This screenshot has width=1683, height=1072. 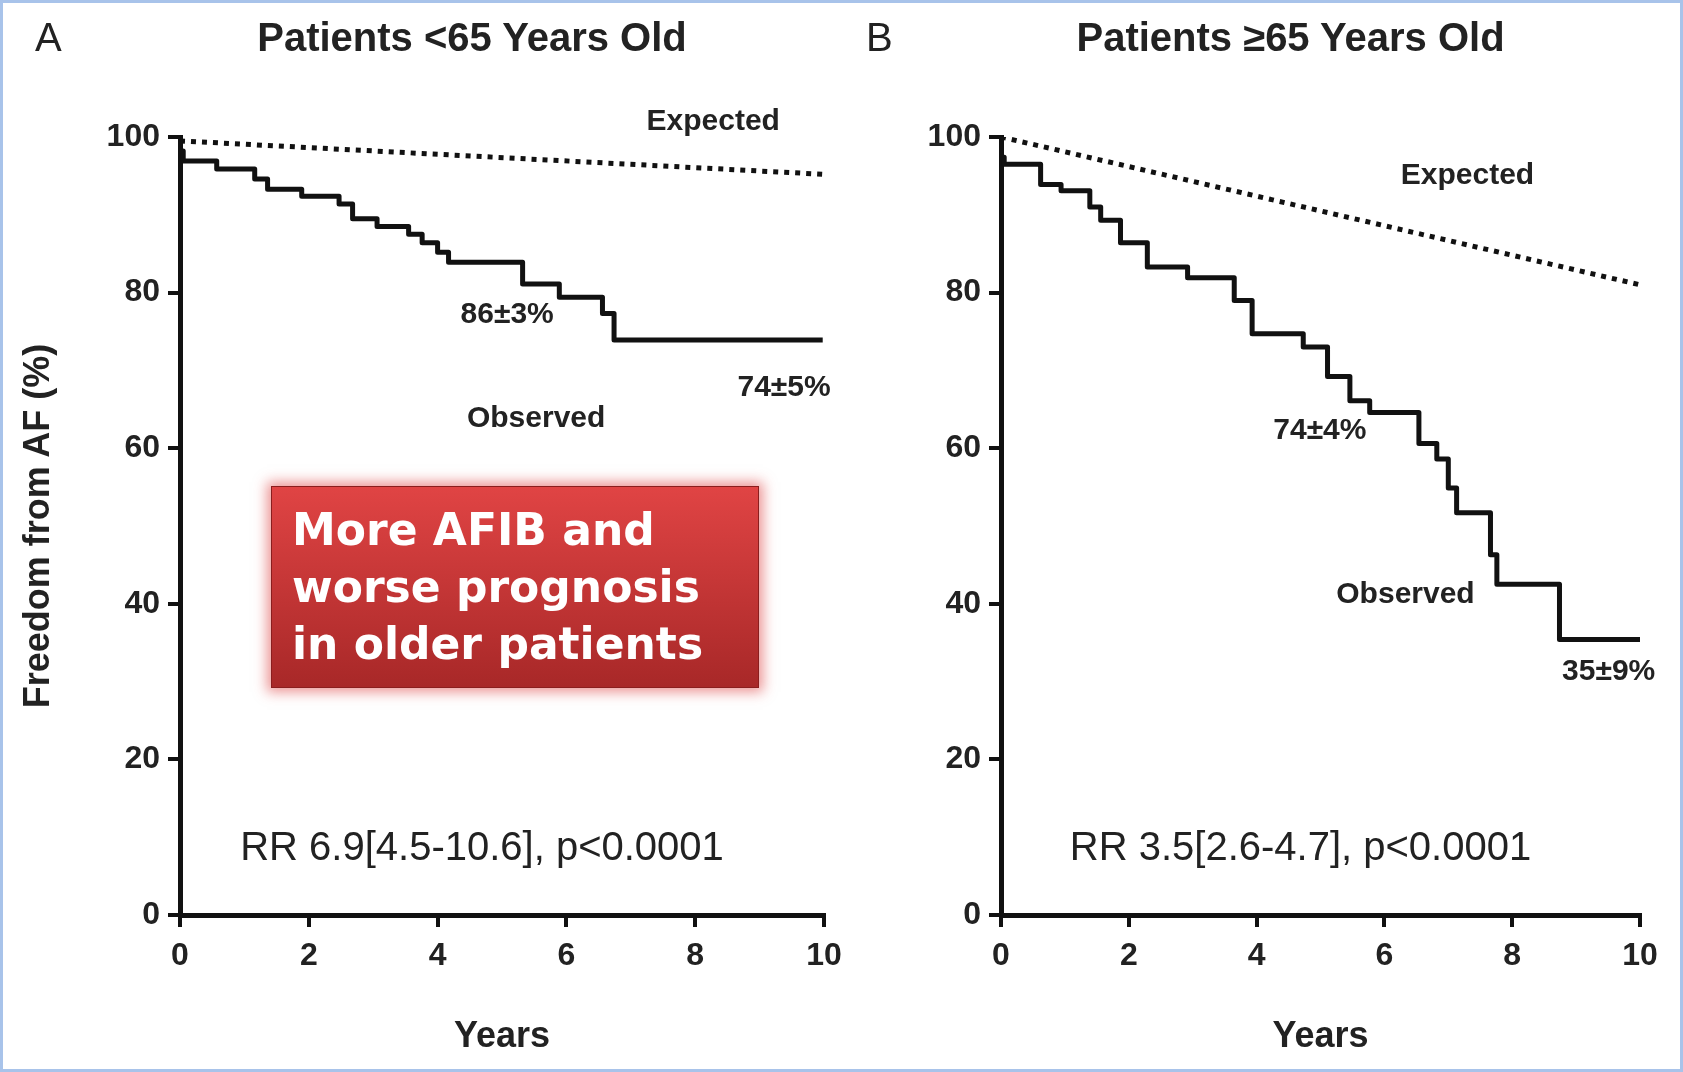 I want to click on annotation: RR 6.9[4.5-10.6], p<0.0001, so click(x=482, y=846).